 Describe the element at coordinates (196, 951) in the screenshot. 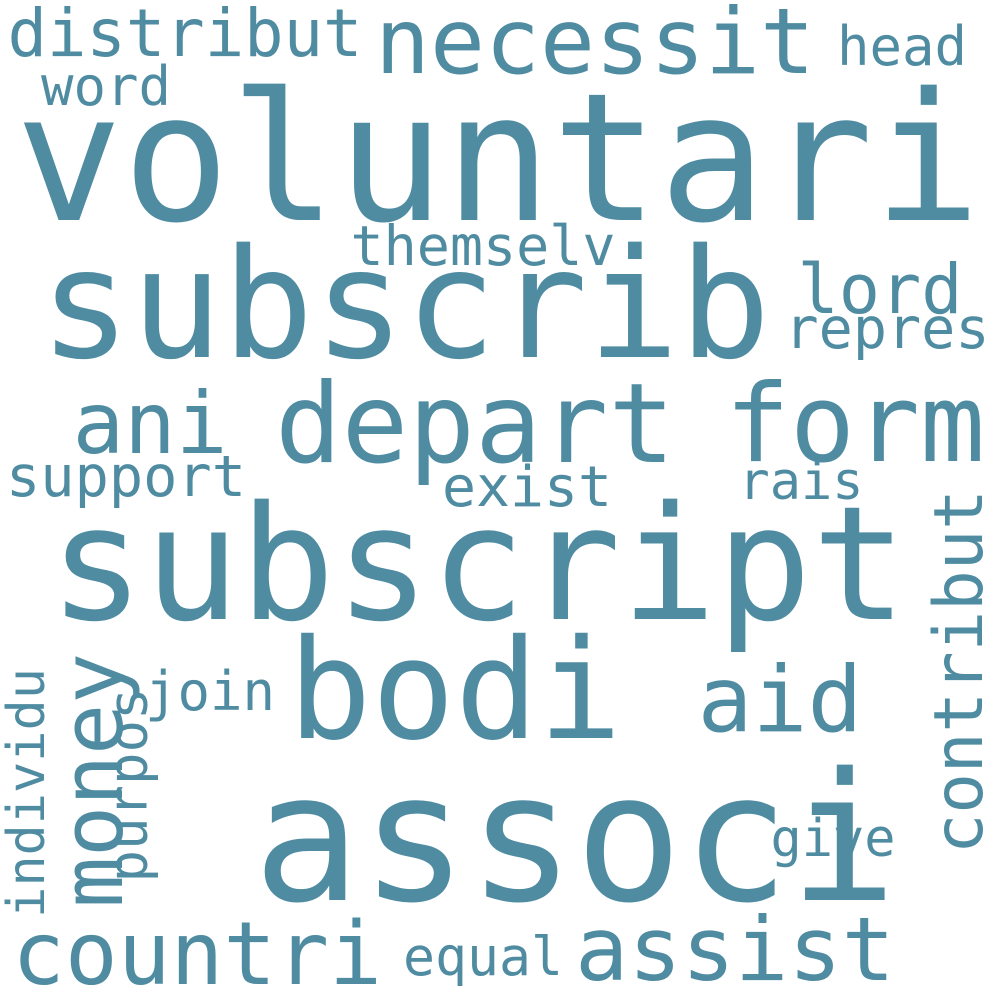

I see `word-countri: countri` at that location.